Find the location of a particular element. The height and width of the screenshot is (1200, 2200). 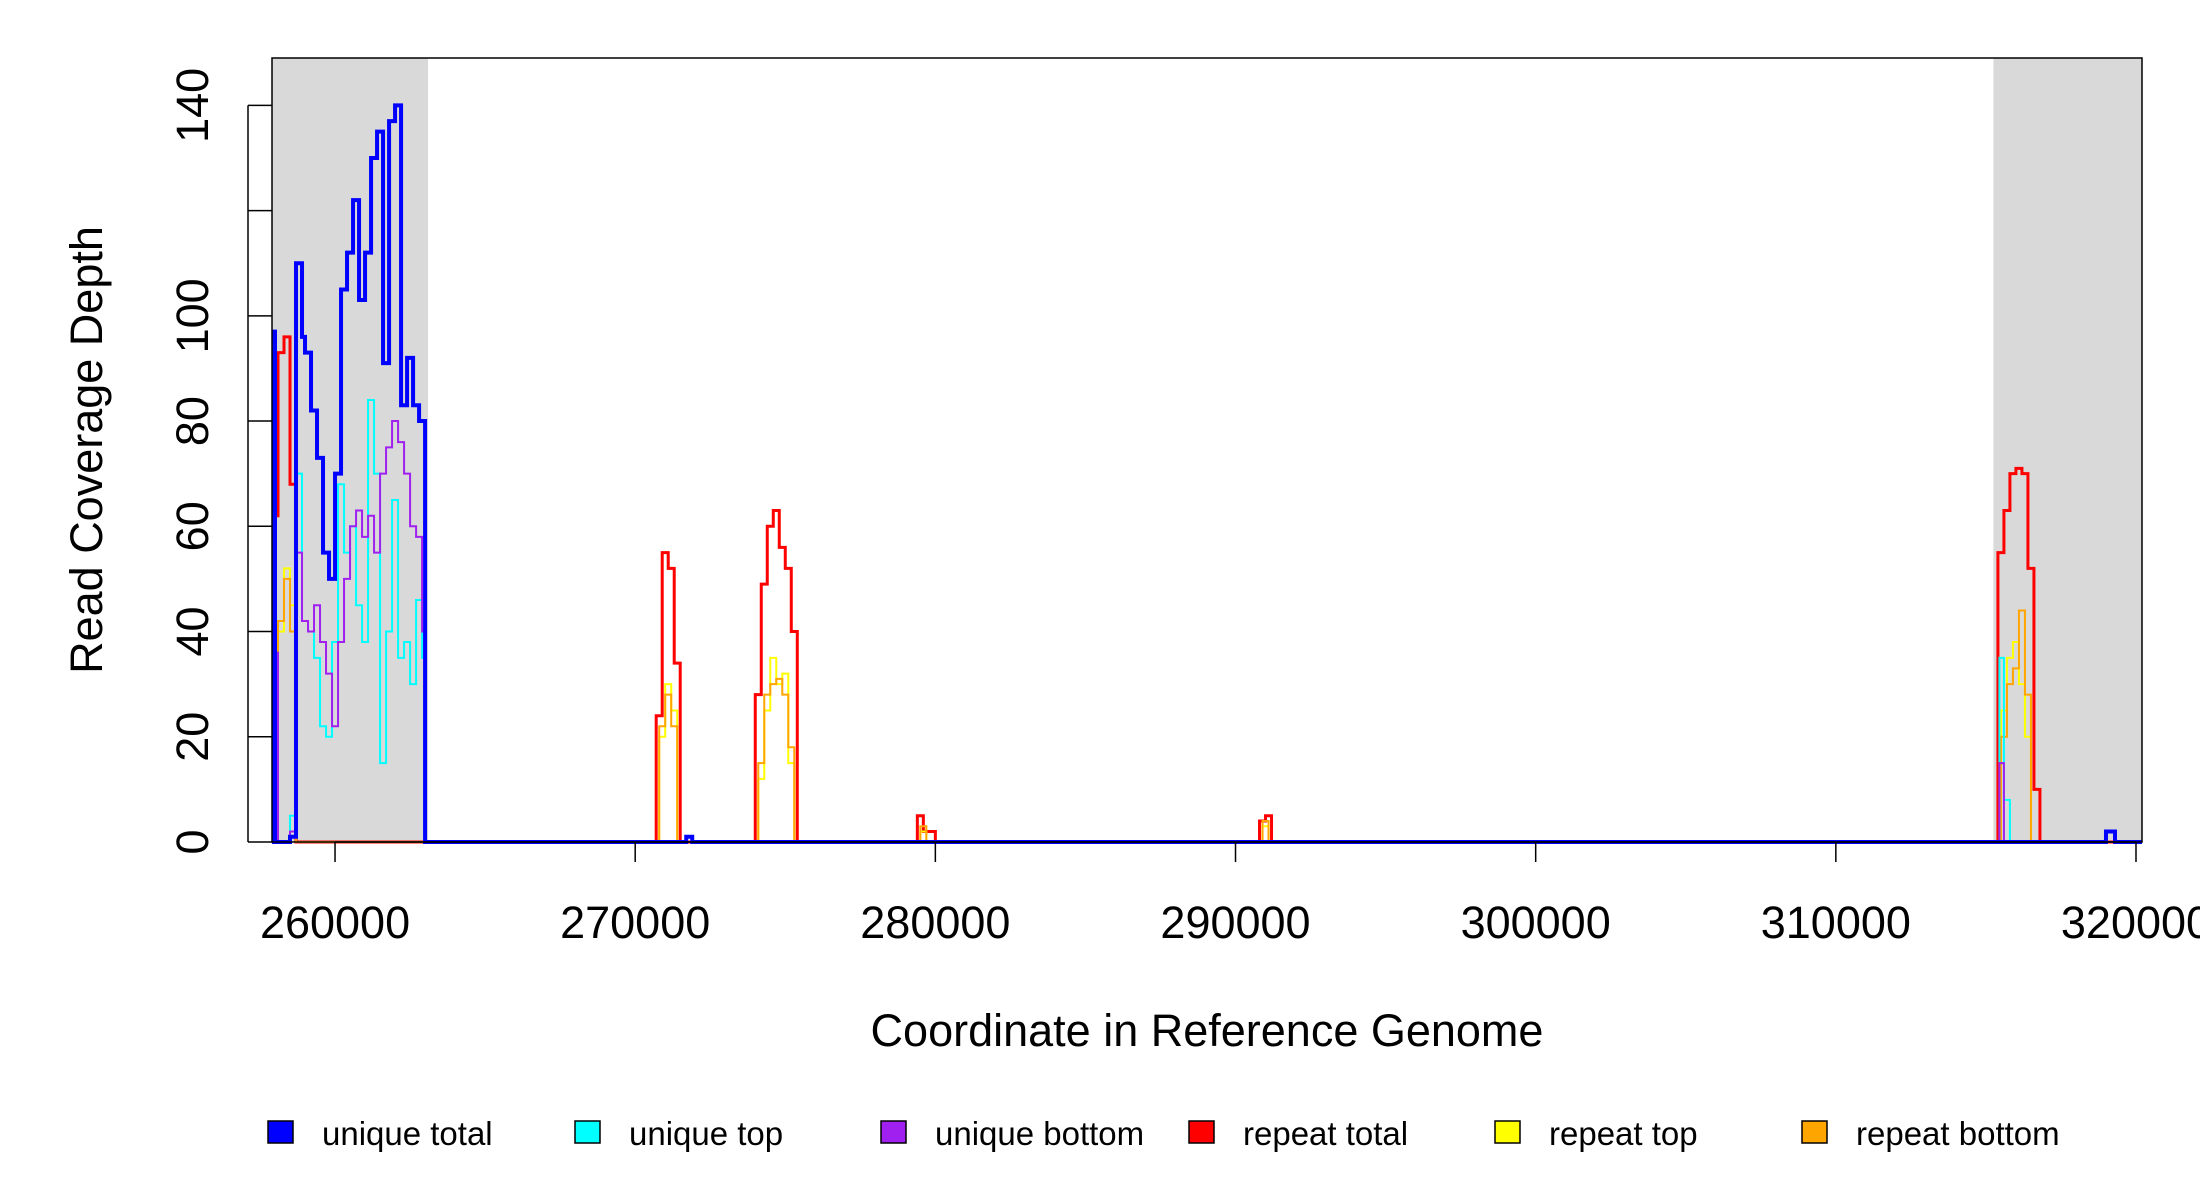

legend-label: unique top is located at coordinates (706, 1133).